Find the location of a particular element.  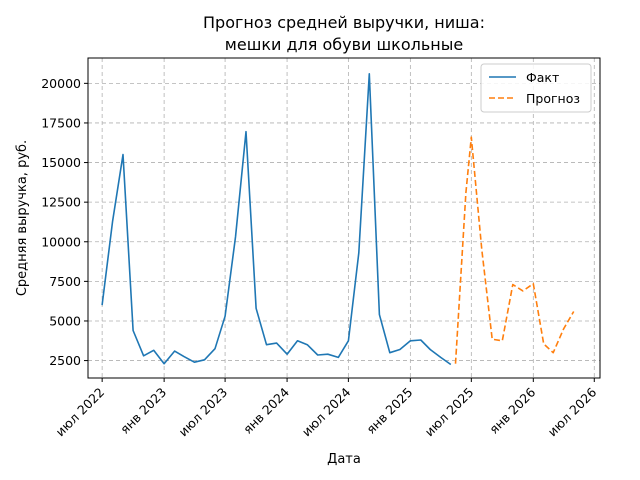

y-axis-ticks: 2500 5000 7500 10000 12500 15000 17500 20000 is located at coordinates (64, 222).